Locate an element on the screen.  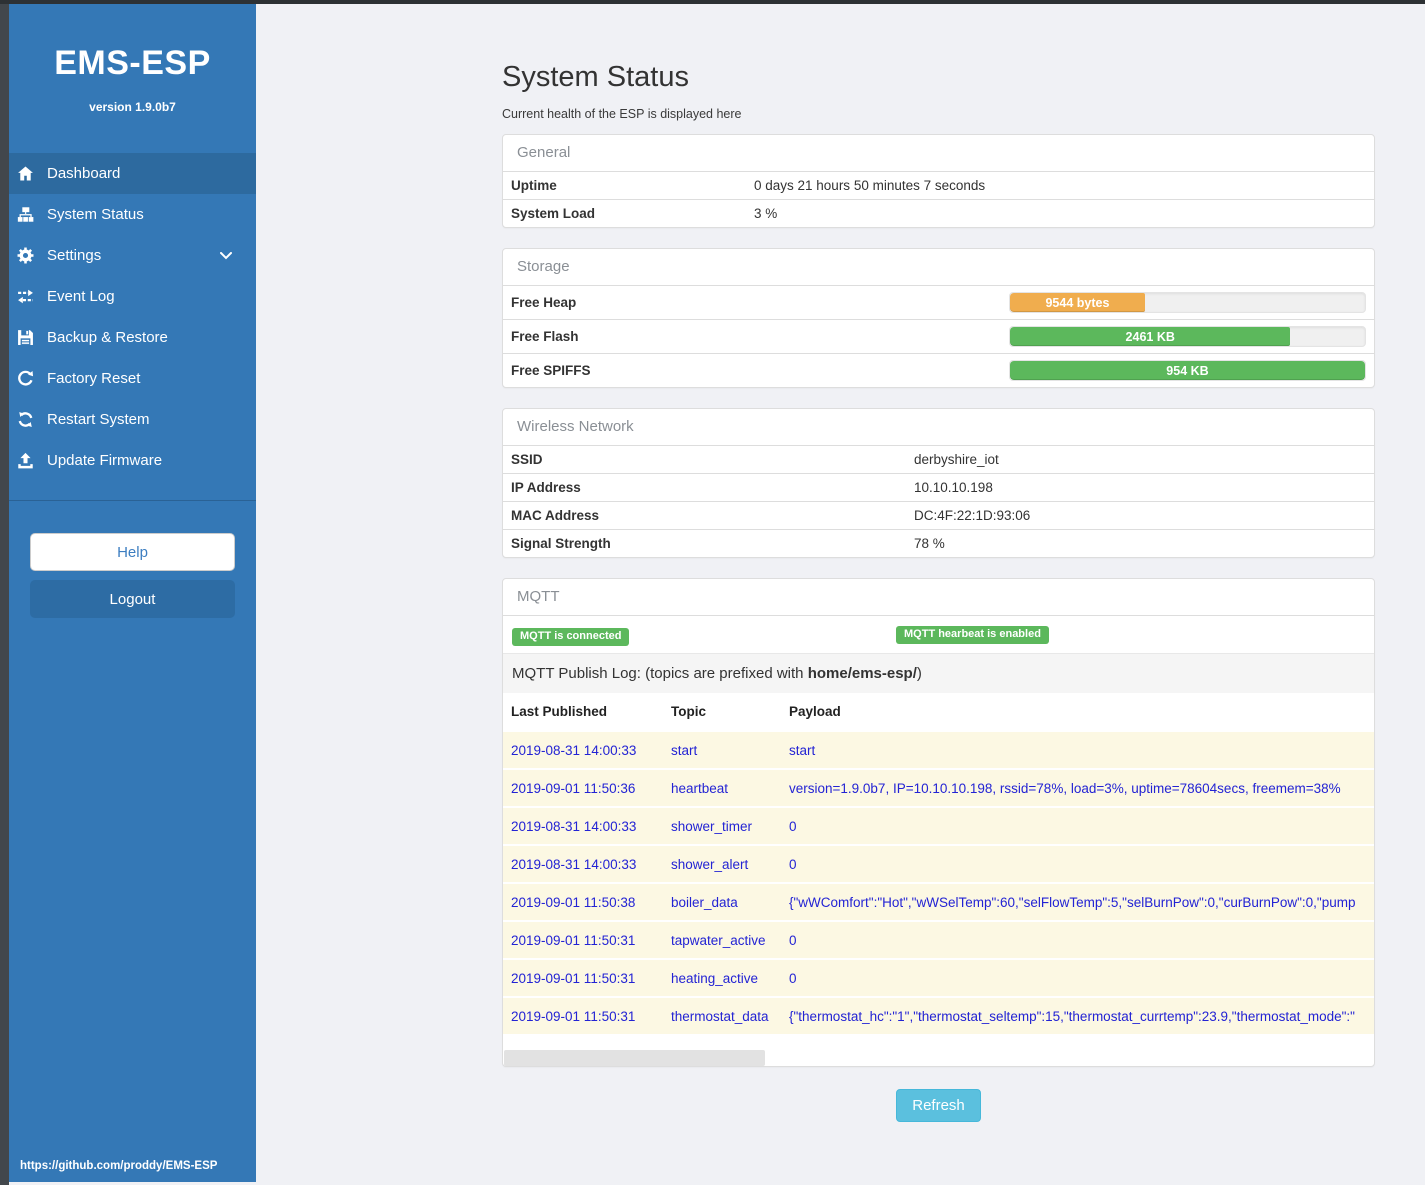
github-link: https://github.com/proddy/EMS-ESP is located at coordinates (119, 1166).